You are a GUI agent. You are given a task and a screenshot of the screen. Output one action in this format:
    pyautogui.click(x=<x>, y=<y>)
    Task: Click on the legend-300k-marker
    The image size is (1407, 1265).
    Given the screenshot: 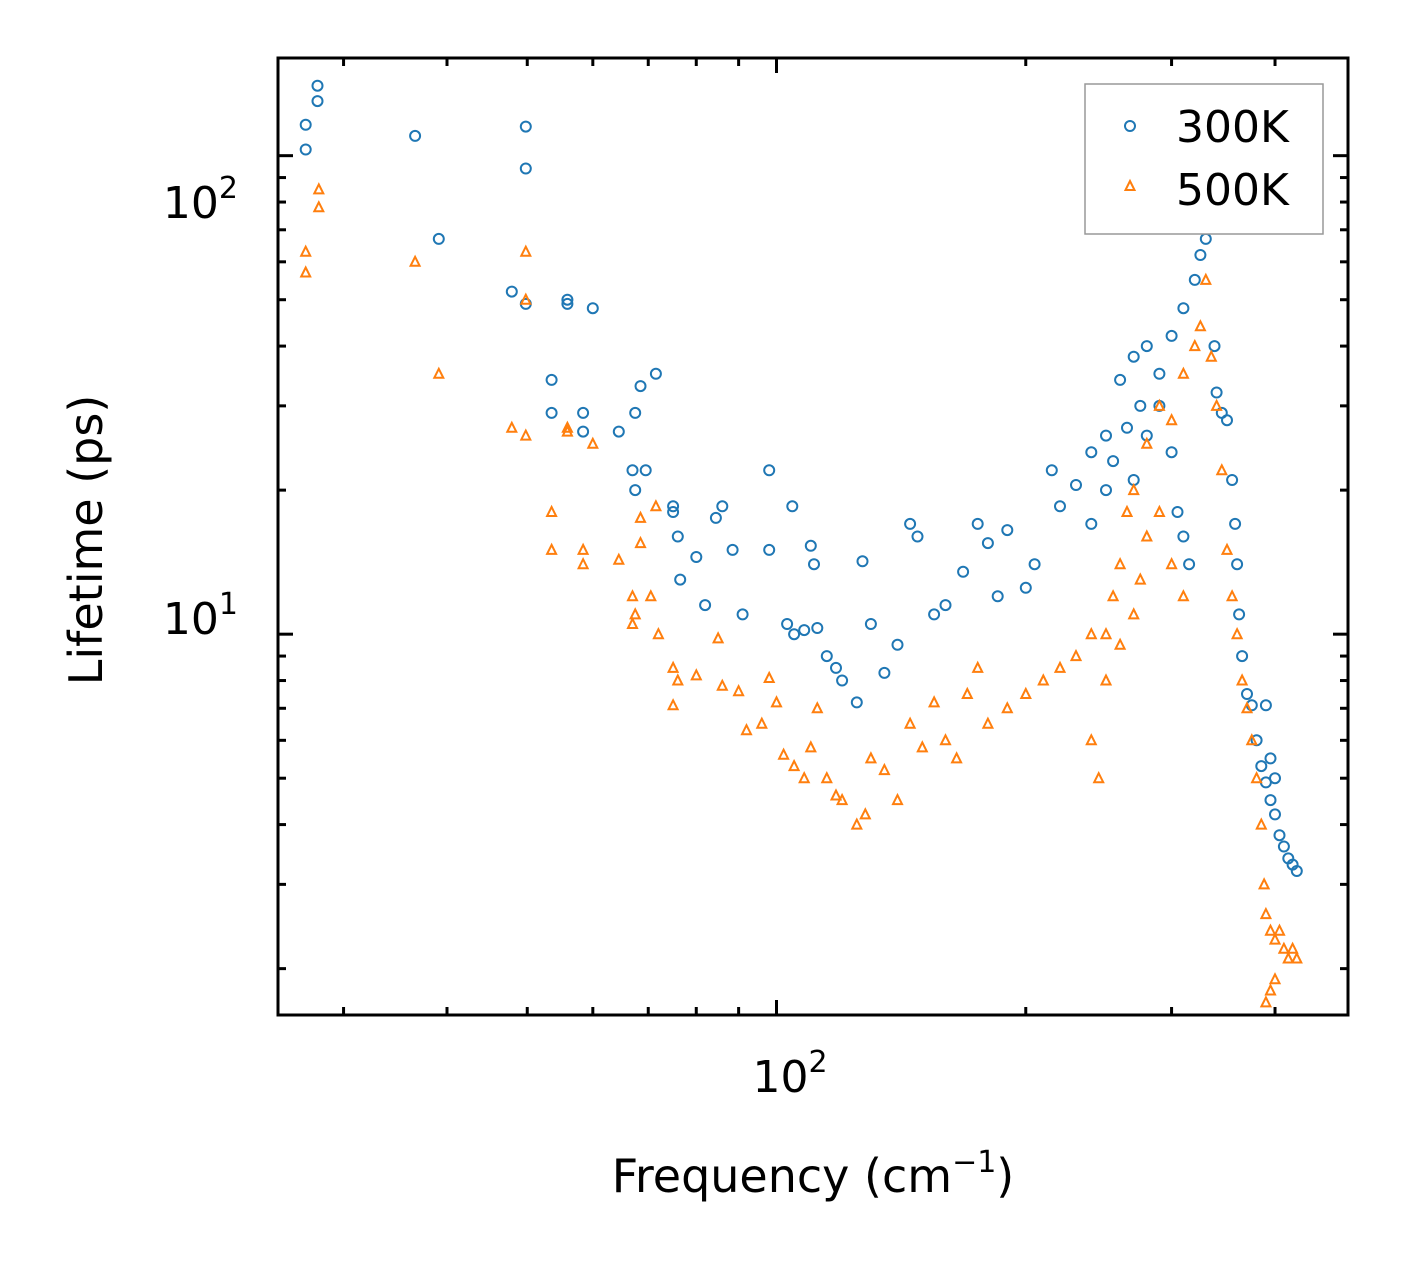 What is the action you would take?
    pyautogui.click(x=1130, y=126)
    